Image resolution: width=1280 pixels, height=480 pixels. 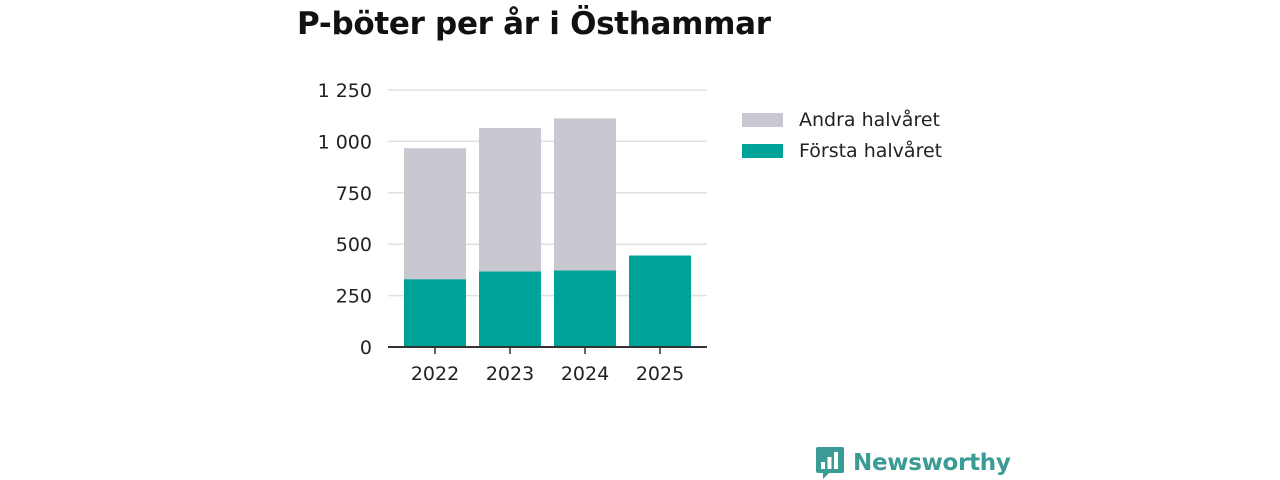 What do you see at coordinates (830, 463) in the screenshot?
I see `bar-chart-speech-bubble-icon` at bounding box center [830, 463].